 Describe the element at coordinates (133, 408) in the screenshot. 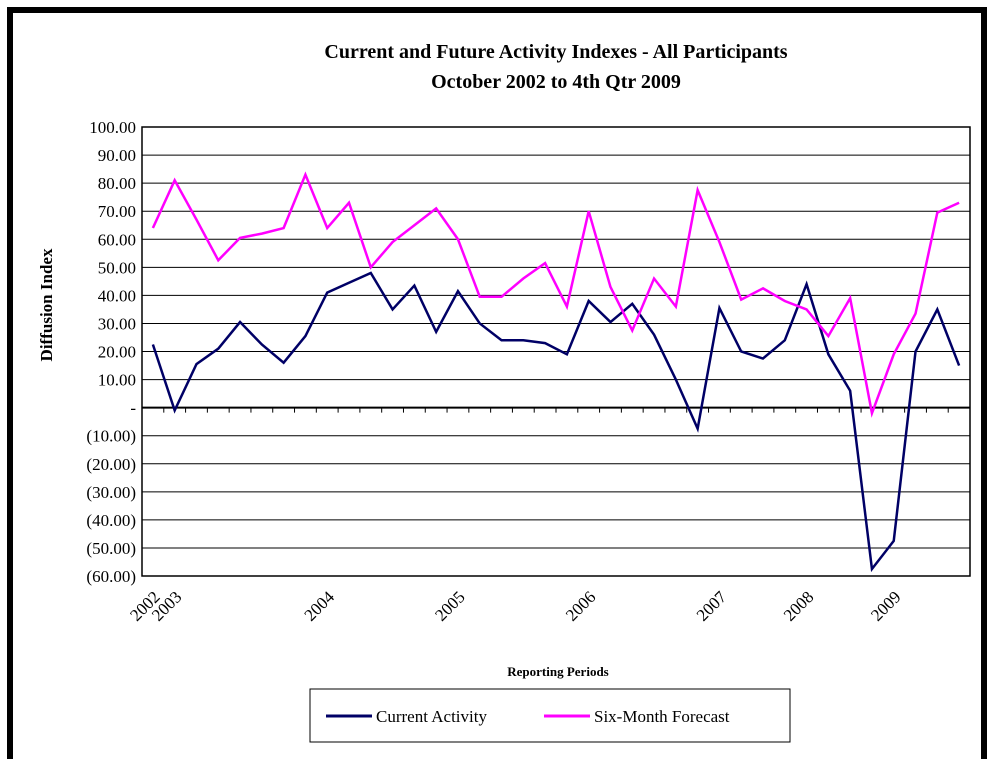

I see `y-tick-label: -` at that location.